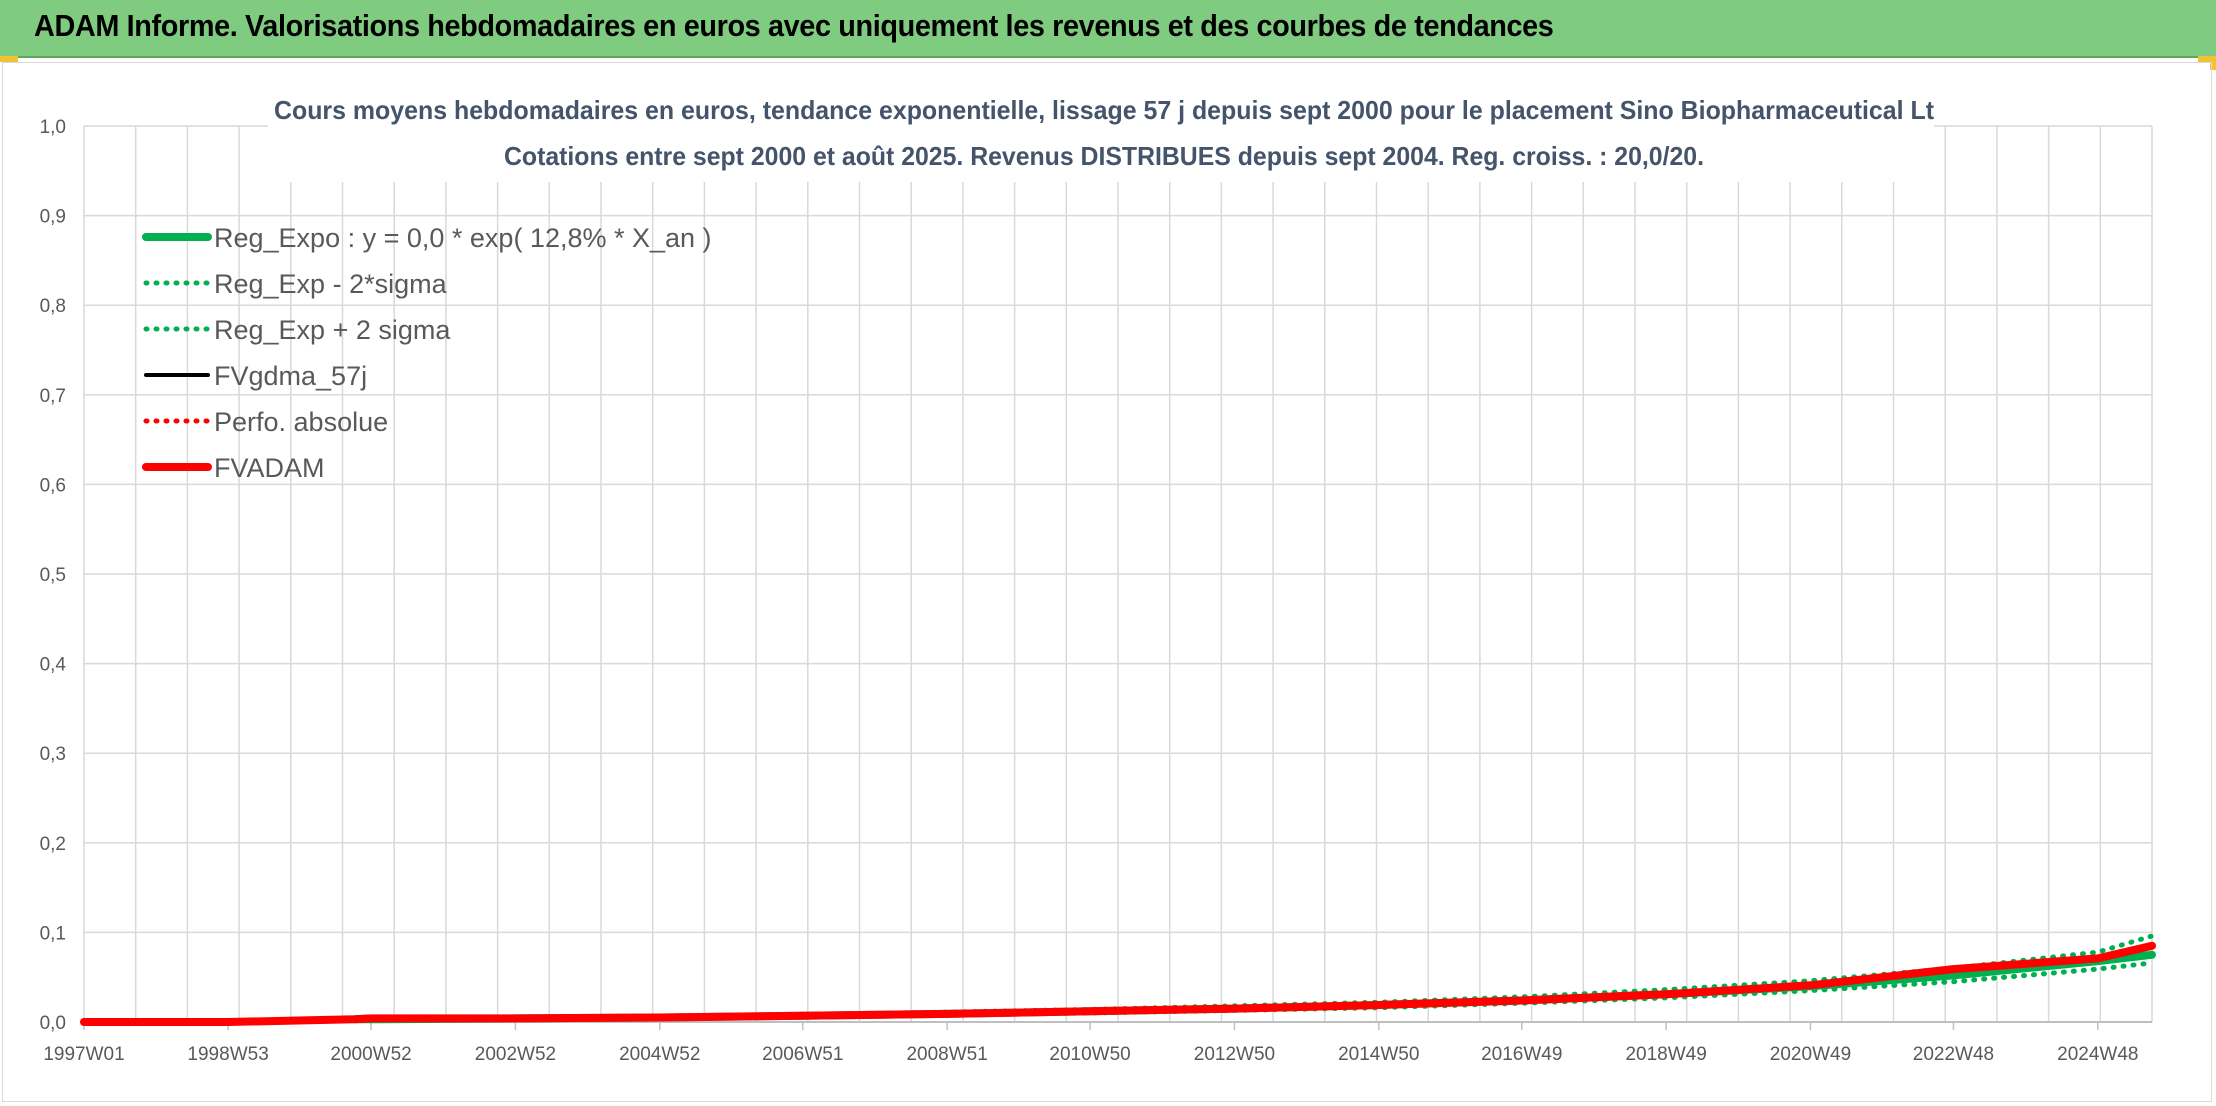  I want to click on chart-series, so click(1118, 979).